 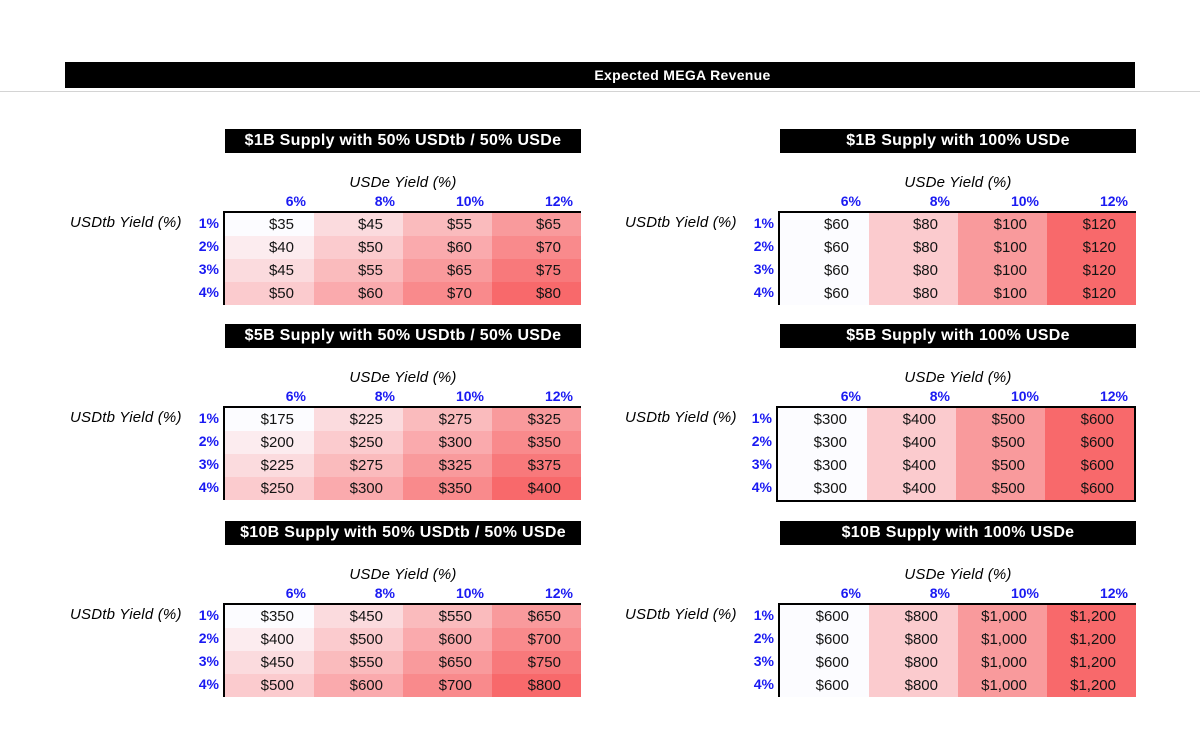 What do you see at coordinates (558, 593) in the screenshot?
I see `col-header: 12%` at bounding box center [558, 593].